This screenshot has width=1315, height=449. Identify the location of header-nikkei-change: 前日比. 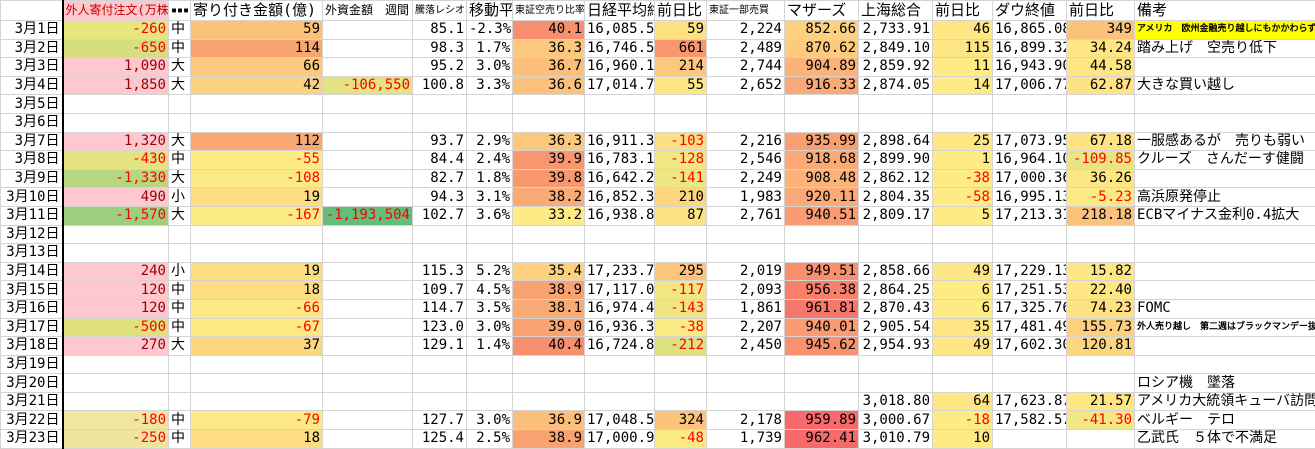
(681, 11).